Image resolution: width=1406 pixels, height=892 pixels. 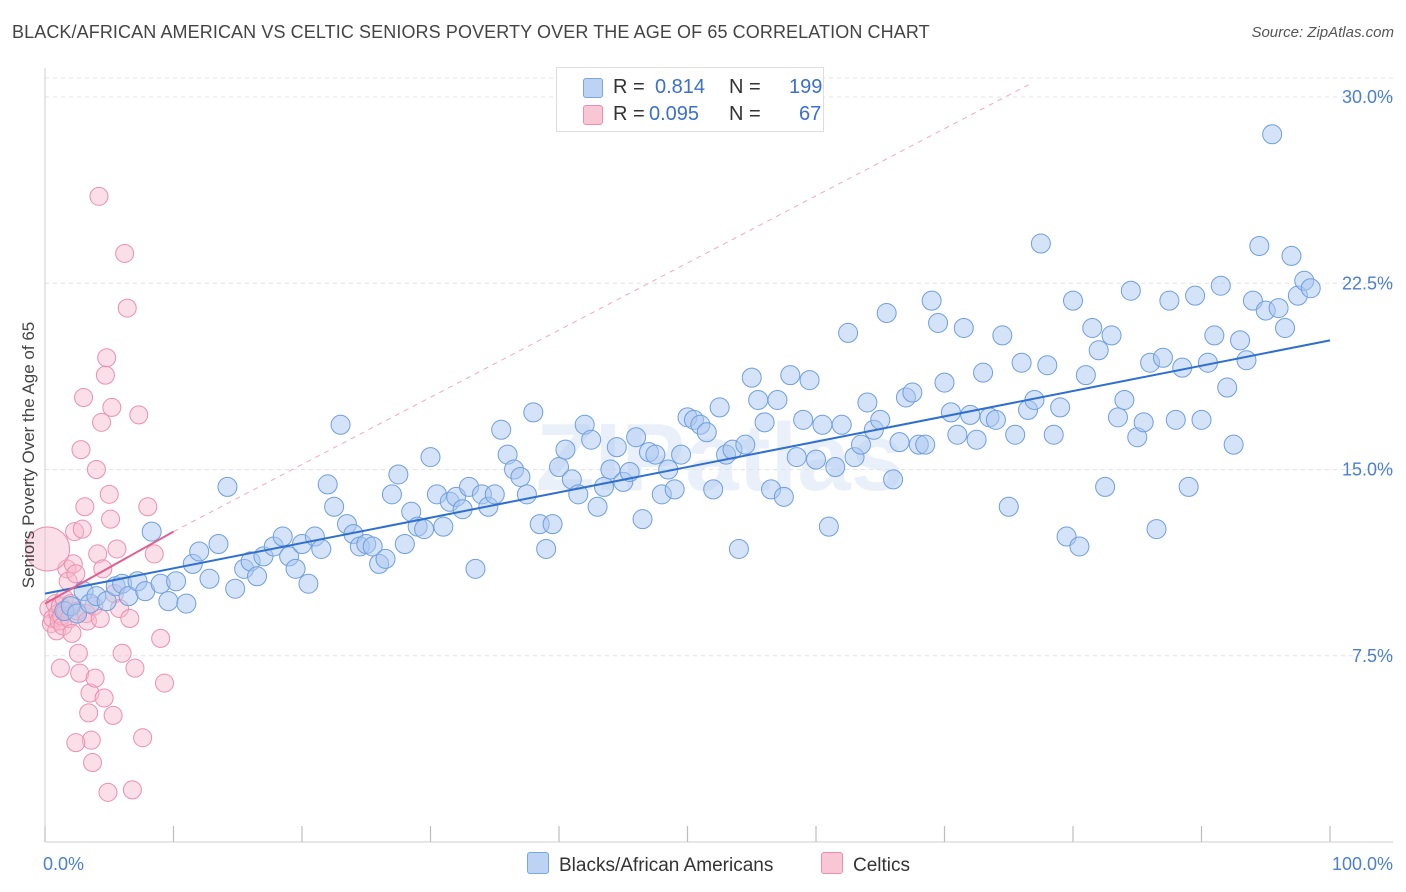 What do you see at coordinates (882, 865) in the screenshot?
I see `legend-label-celtics: Celtics` at bounding box center [882, 865].